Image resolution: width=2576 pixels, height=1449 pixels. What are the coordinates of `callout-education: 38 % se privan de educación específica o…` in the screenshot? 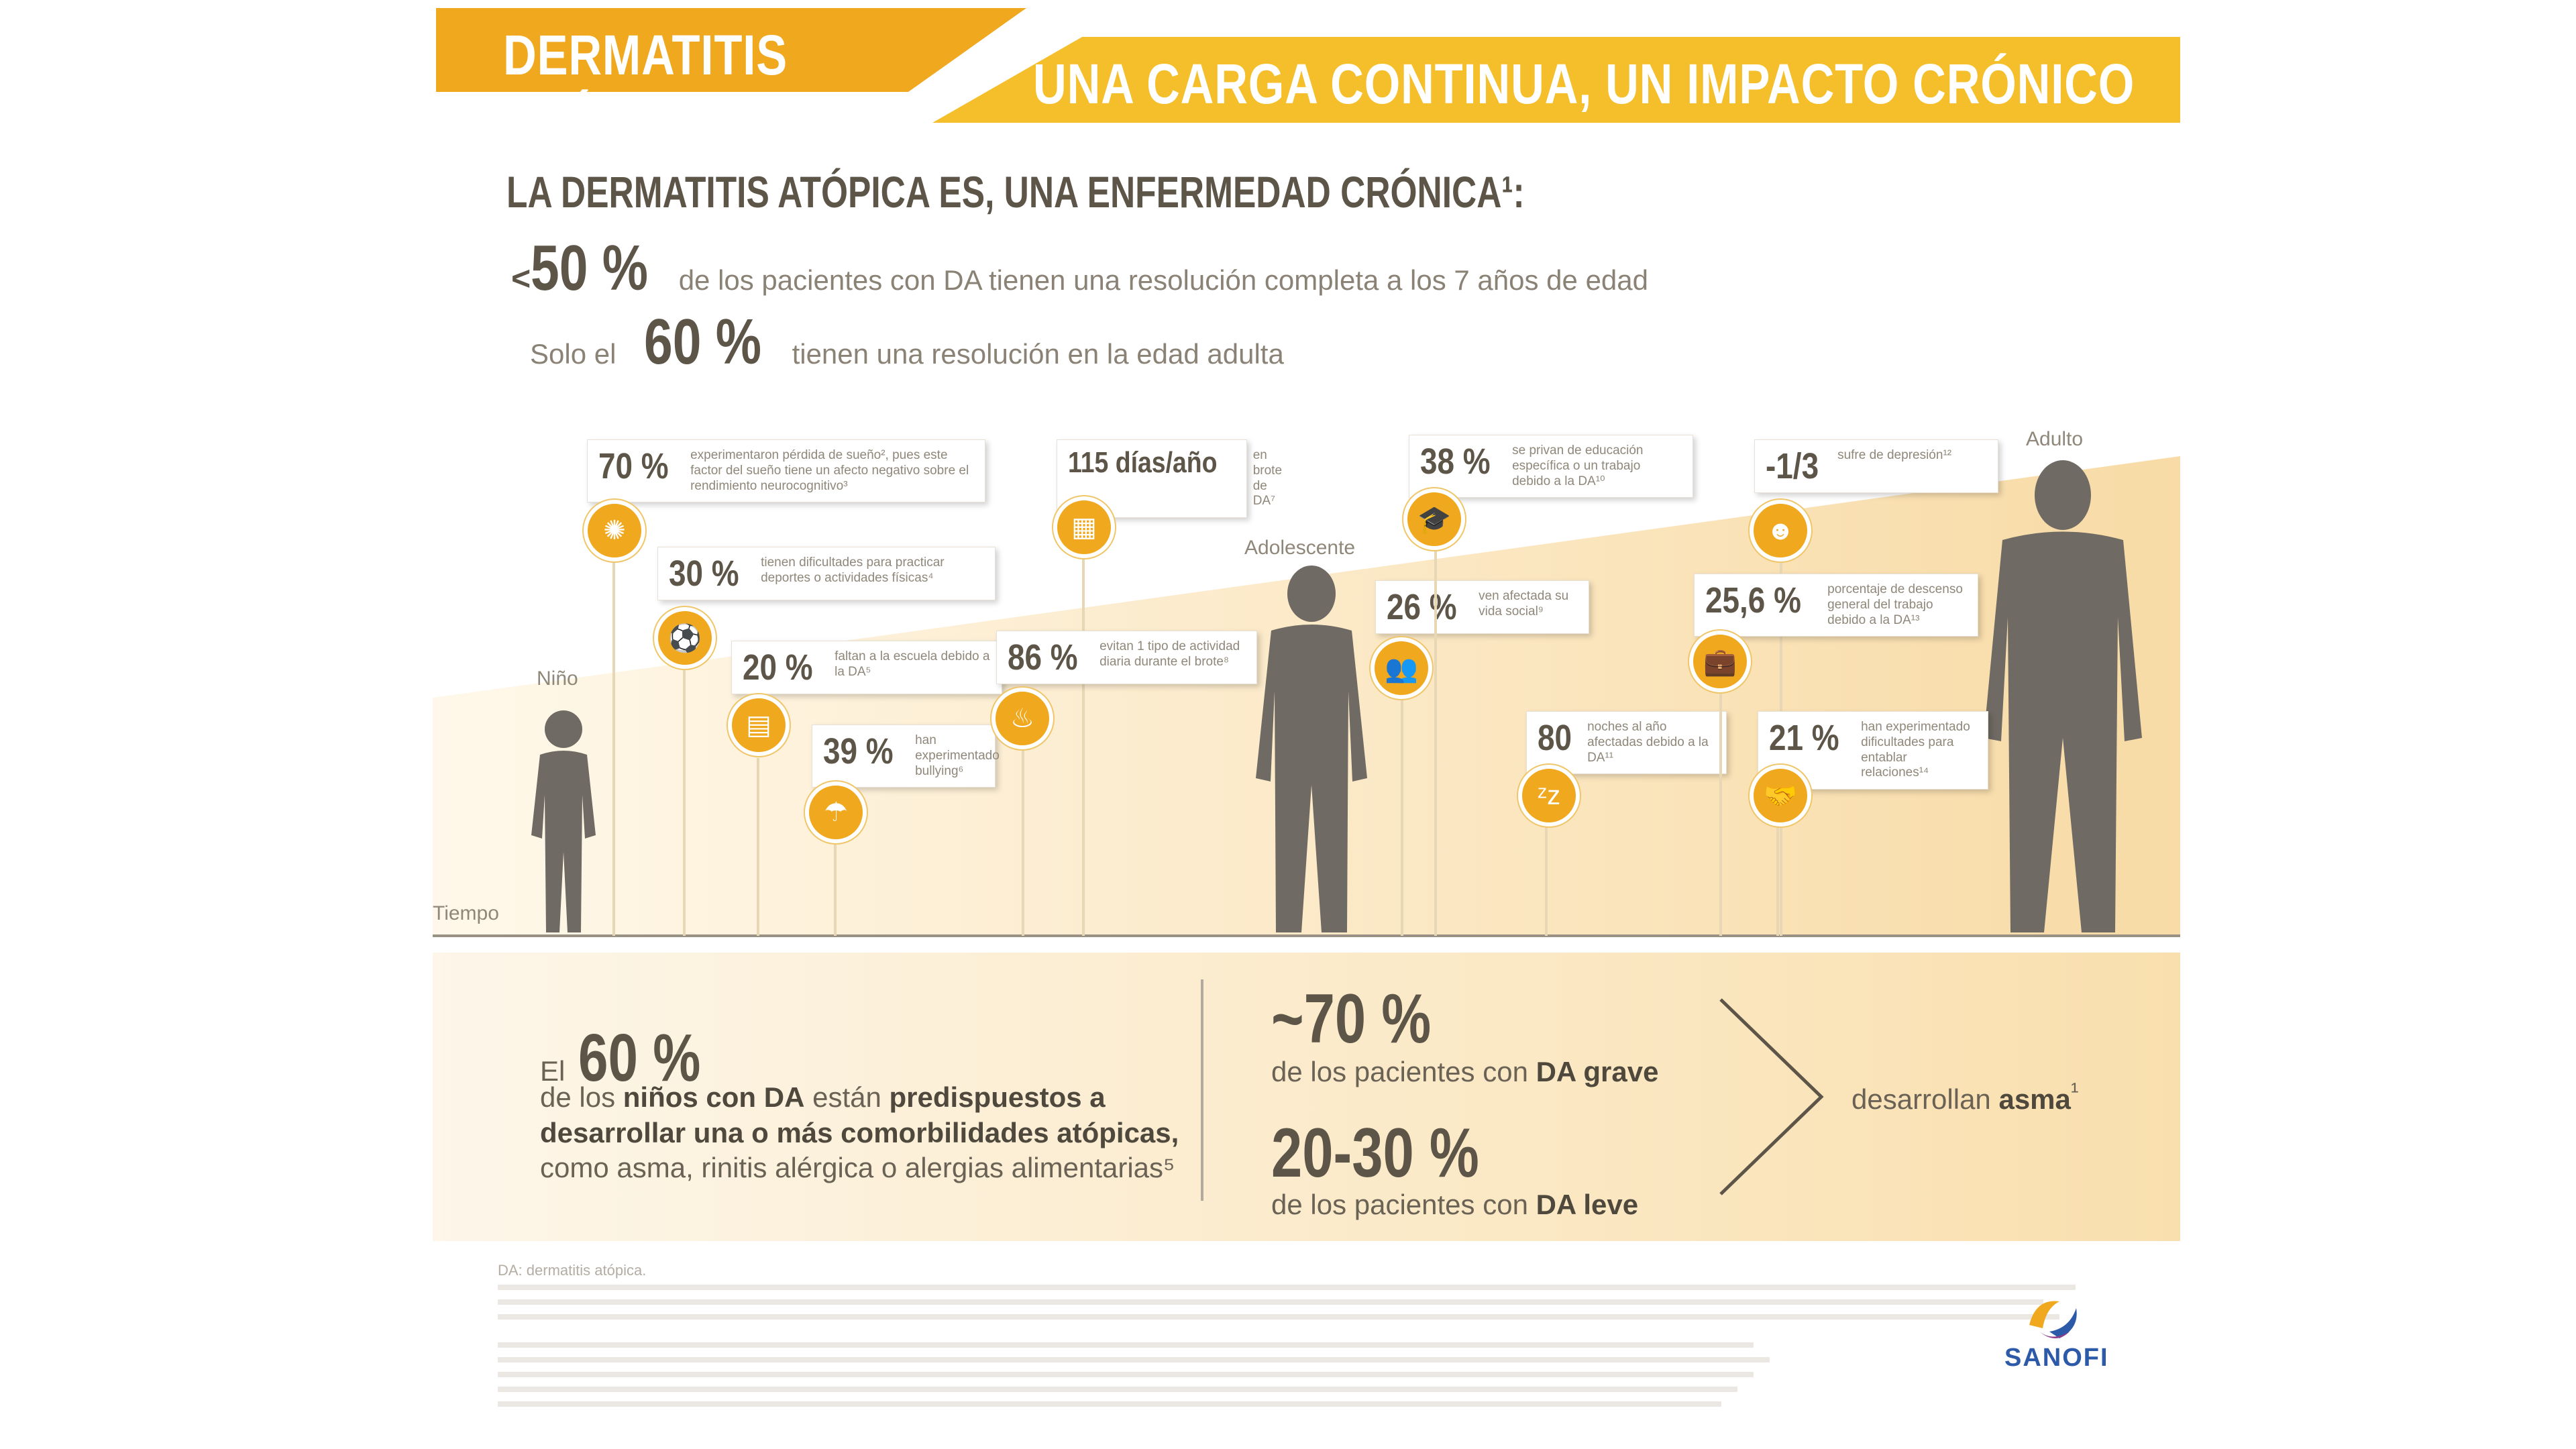 It's located at (1551, 466).